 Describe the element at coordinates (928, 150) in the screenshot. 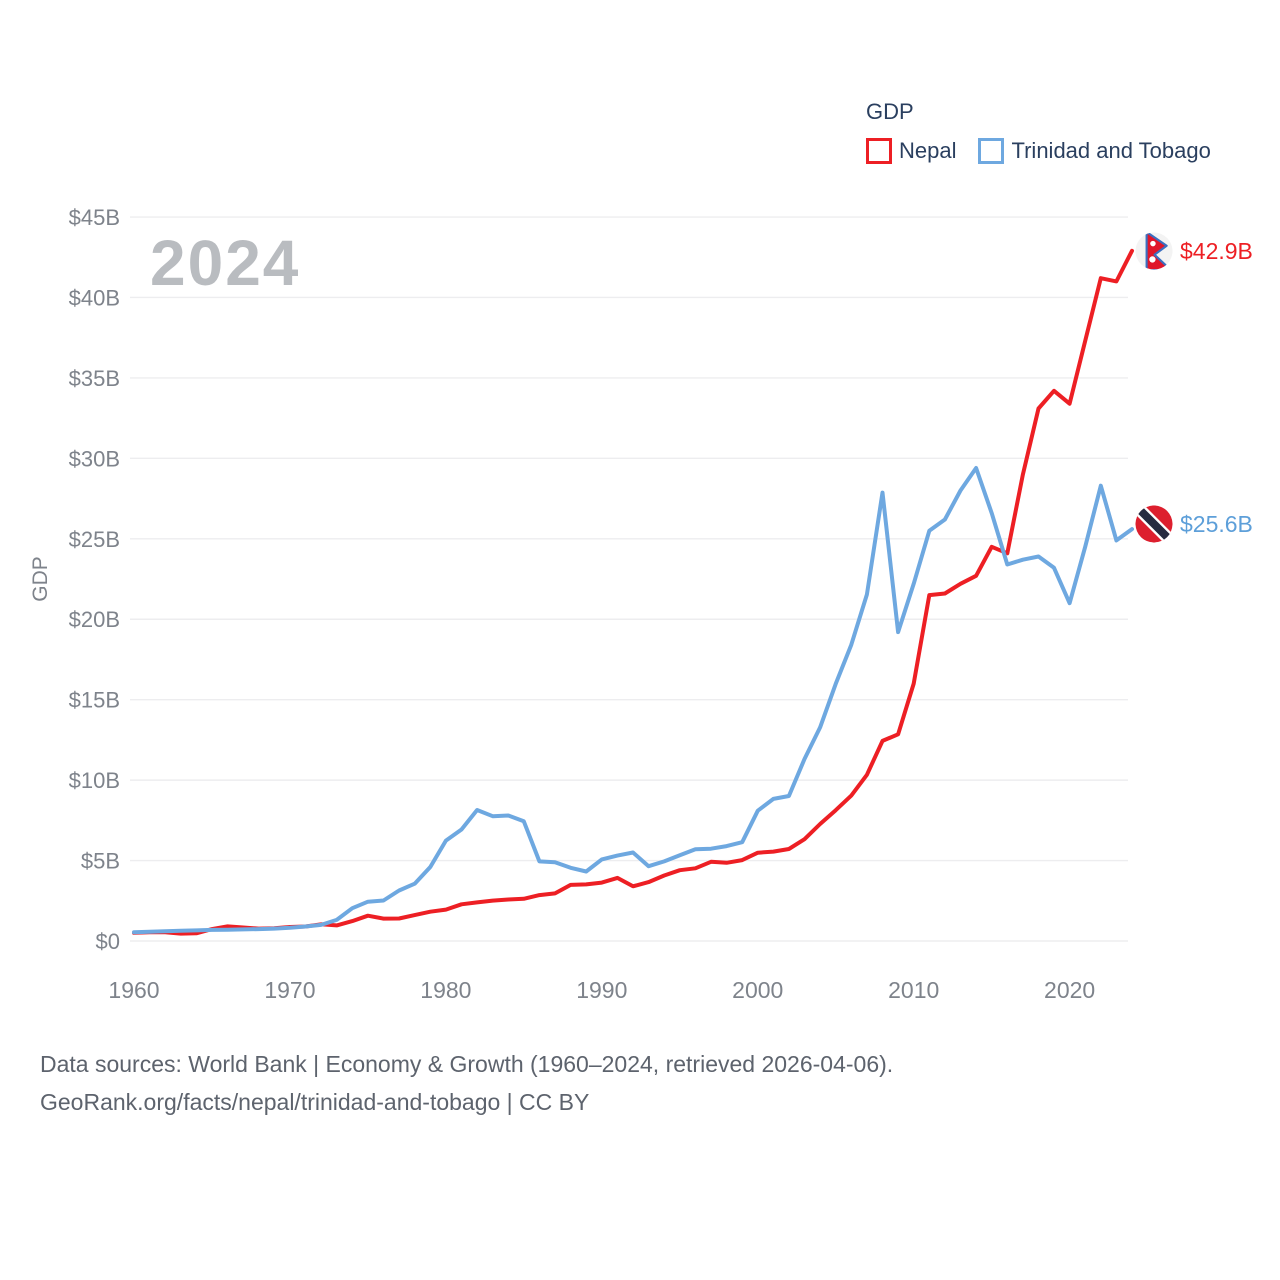

I see `legend-item-label: Nepal` at that location.